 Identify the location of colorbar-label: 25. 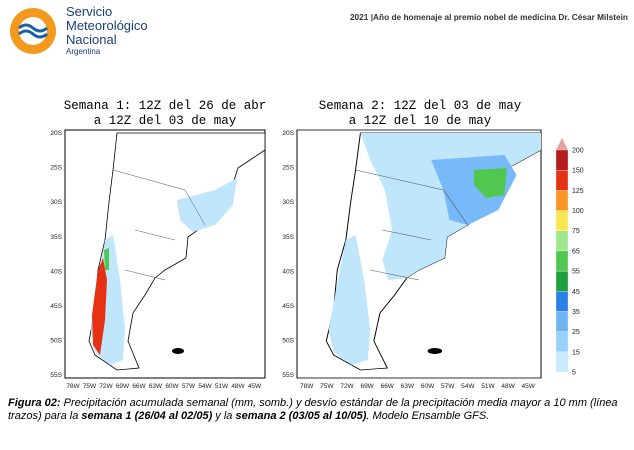
(576, 332).